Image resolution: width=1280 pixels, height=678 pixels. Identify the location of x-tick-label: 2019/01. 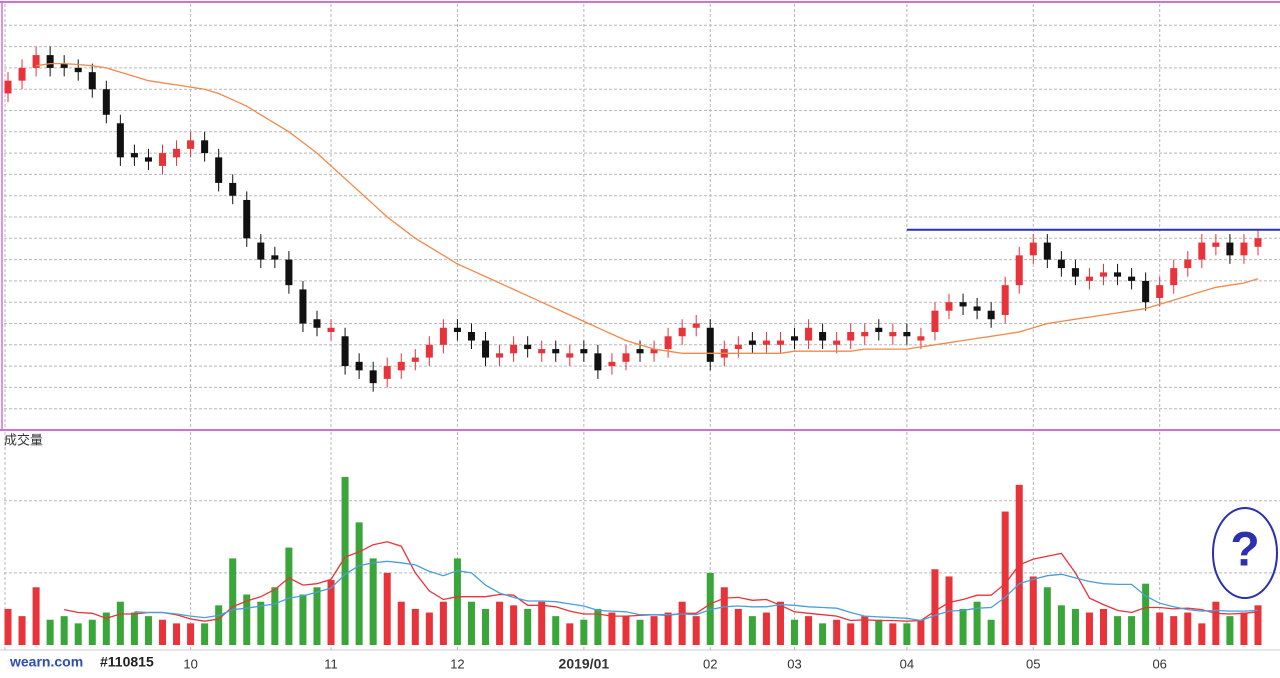
(584, 664).